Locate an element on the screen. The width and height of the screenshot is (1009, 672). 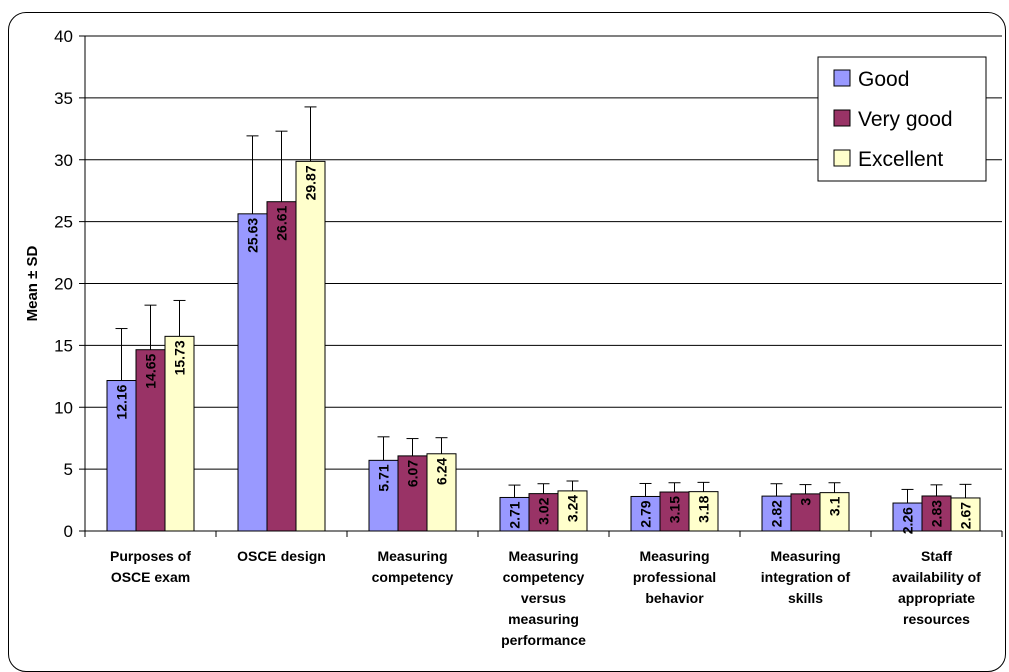
y-tick-label: 0 is located at coordinates (68, 531).